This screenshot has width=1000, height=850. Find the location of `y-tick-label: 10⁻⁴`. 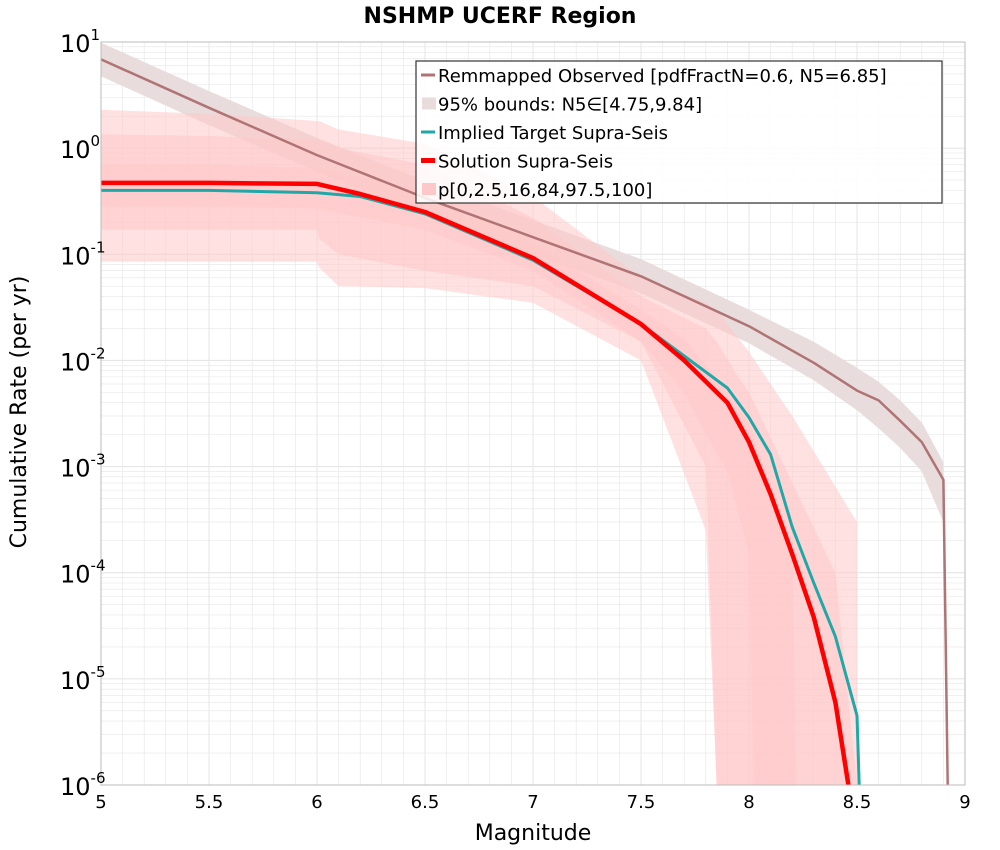

y-tick-label: 10⁻⁴ is located at coordinates (83, 573).